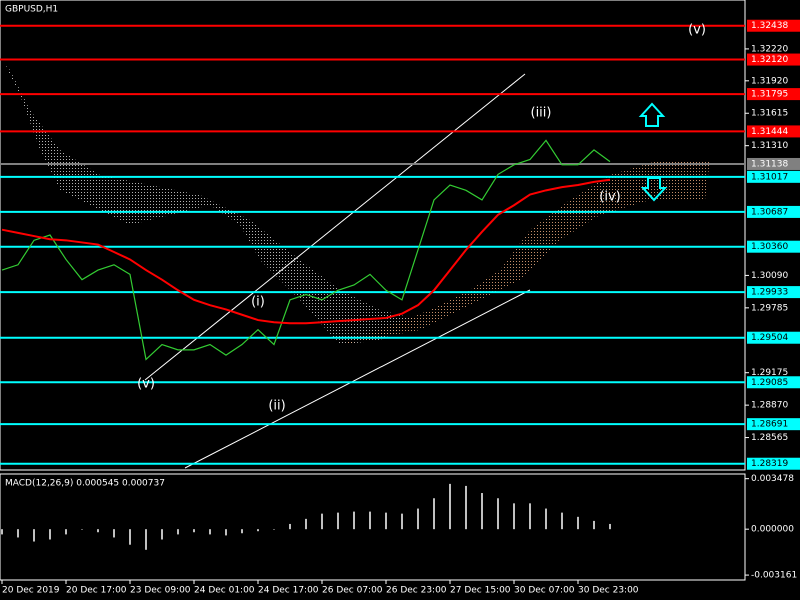 This screenshot has height=600, width=800. Describe the element at coordinates (31, 10) in the screenshot. I see `chart-title: GBPUSD,H1` at that location.